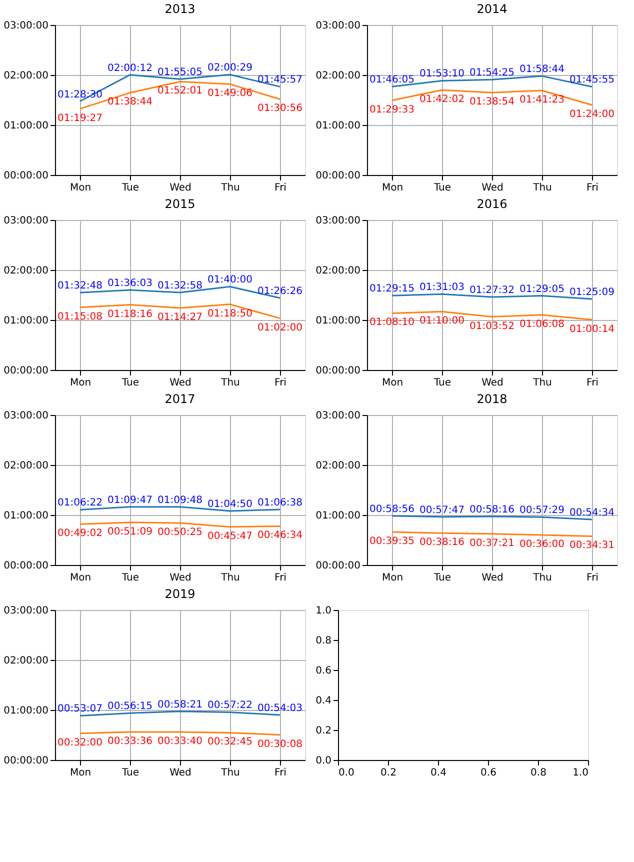 This screenshot has height=862, width=634. I want to click on data-label: 00:58:56, so click(392, 509).